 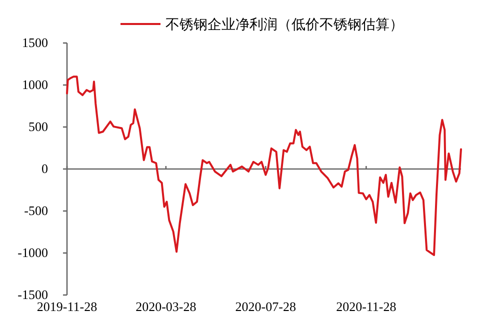 What do you see at coordinates (285, 25) in the screenshot?
I see `legend-label: 不锈钢企业净利润（低价不锈钢估算）` at bounding box center [285, 25].